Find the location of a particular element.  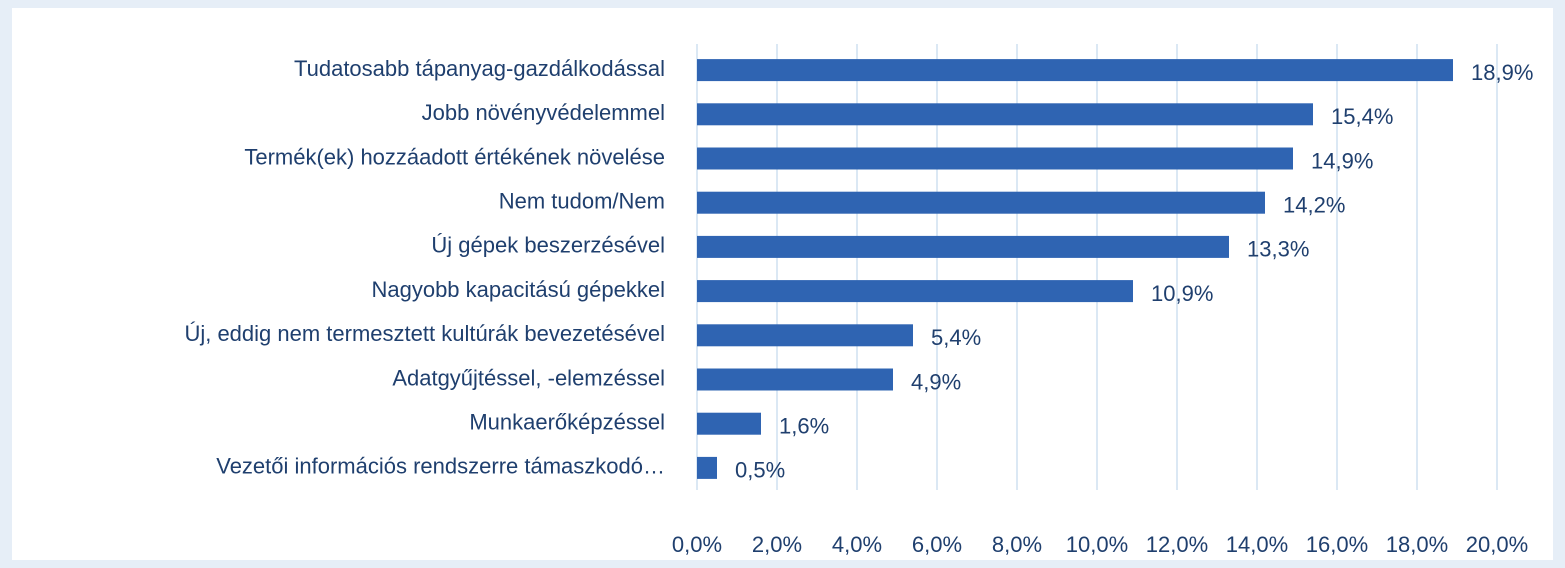

x-tick-label: 2,0% is located at coordinates (777, 544).